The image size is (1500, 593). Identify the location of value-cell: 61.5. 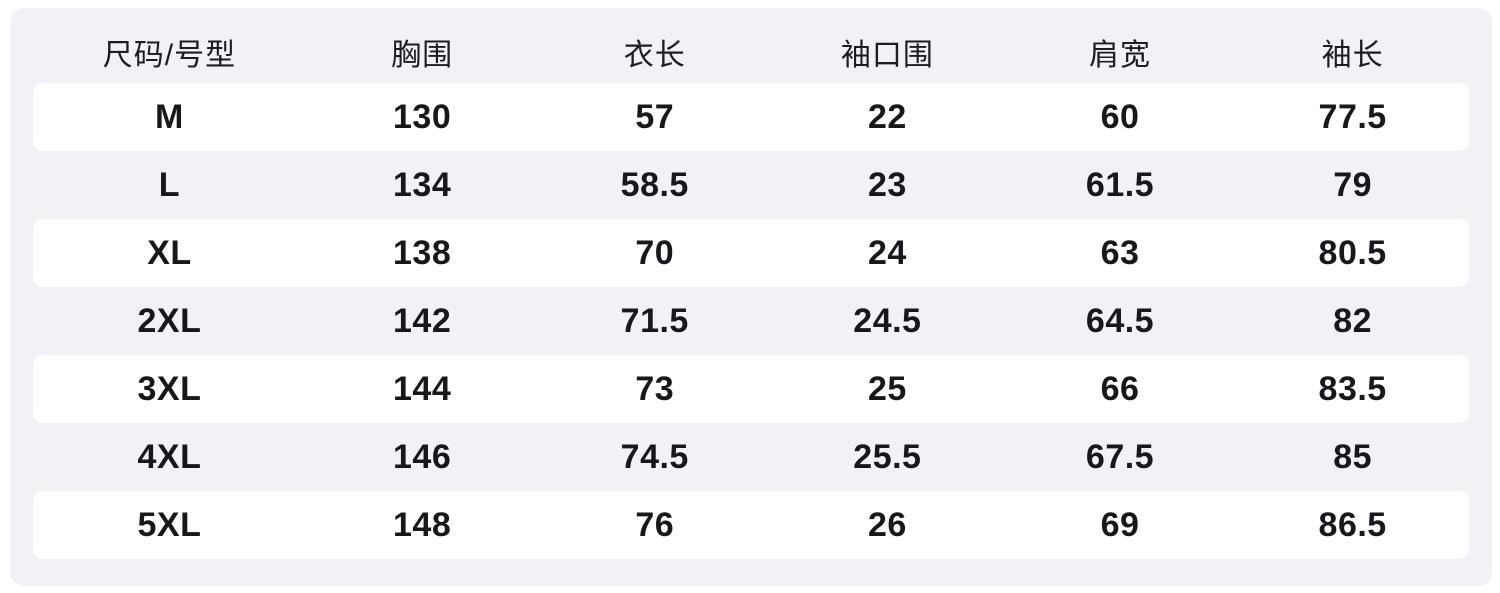
(1120, 184).